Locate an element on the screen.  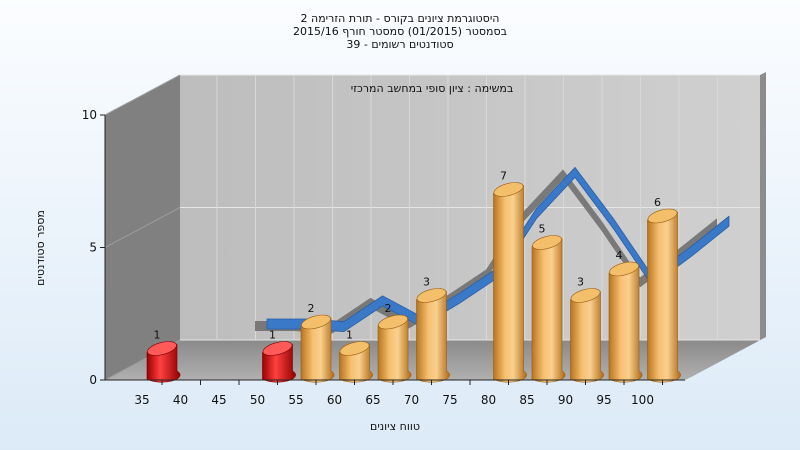
x-tick-label: 100 is located at coordinates (642, 400).